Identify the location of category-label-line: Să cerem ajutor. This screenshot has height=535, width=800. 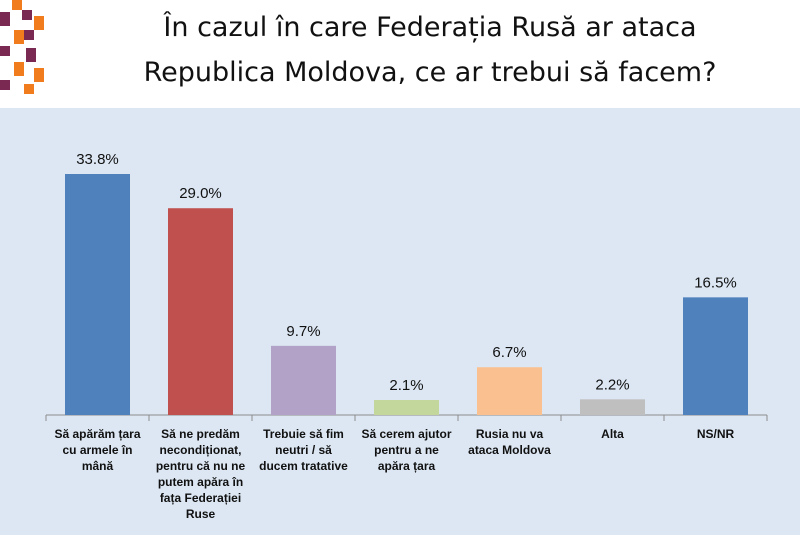
(406, 434).